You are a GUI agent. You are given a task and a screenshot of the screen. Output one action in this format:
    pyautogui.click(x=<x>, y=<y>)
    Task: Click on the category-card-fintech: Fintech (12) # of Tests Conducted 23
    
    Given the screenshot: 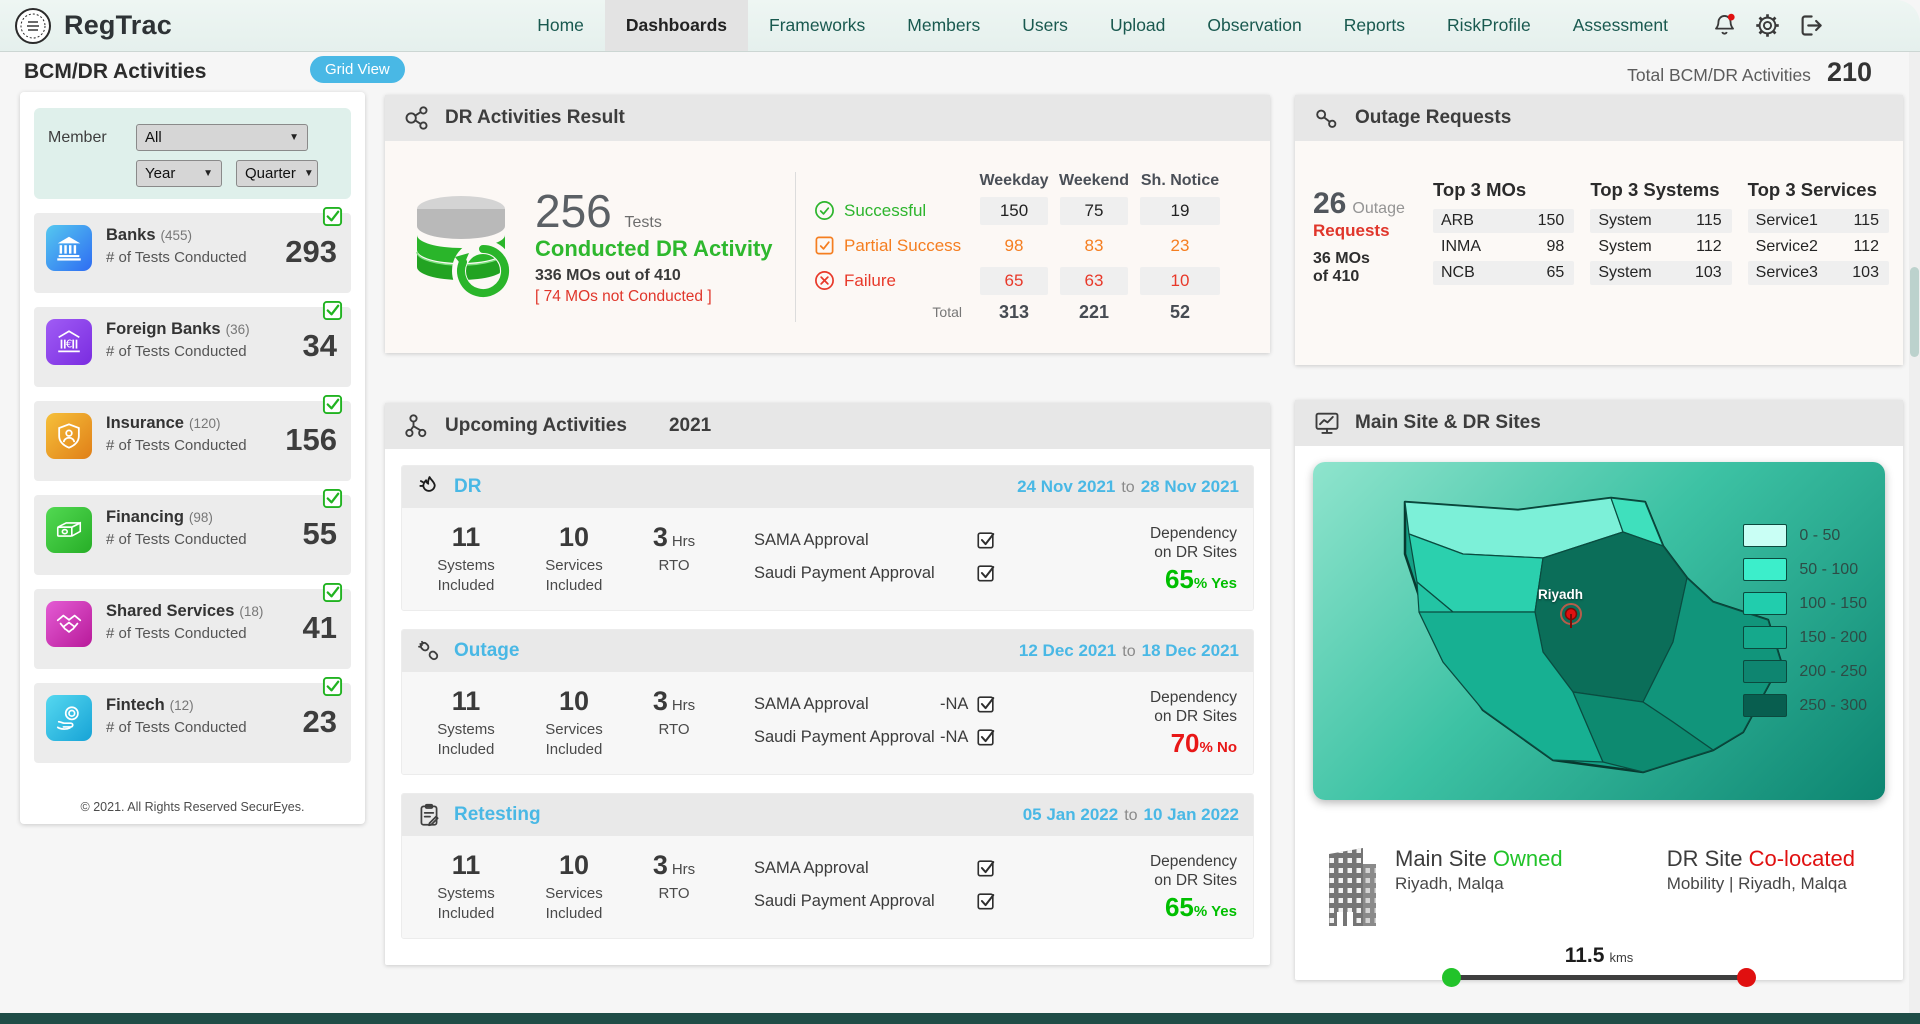 What is the action you would take?
    pyautogui.click(x=192, y=719)
    